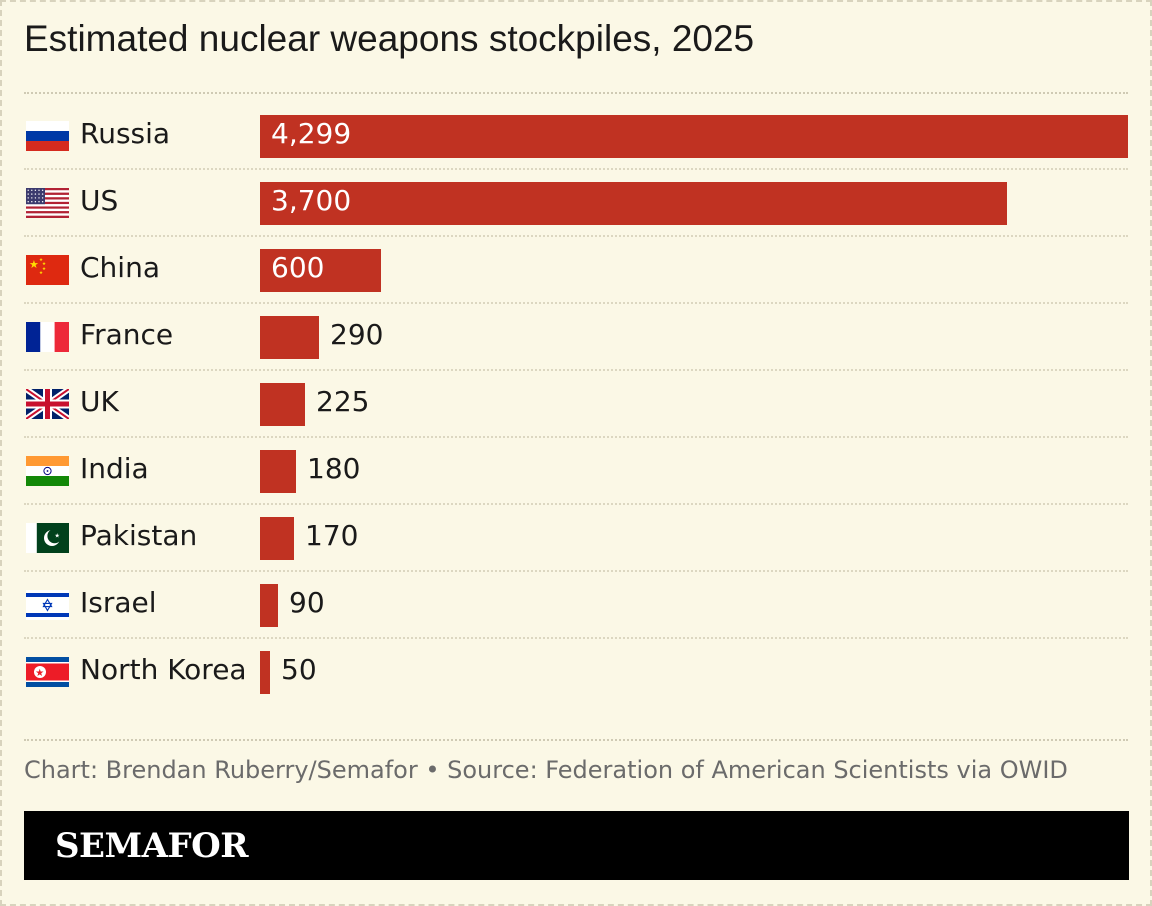  What do you see at coordinates (576, 538) in the screenshot?
I see `bar-row: ★ Pakistan 170` at bounding box center [576, 538].